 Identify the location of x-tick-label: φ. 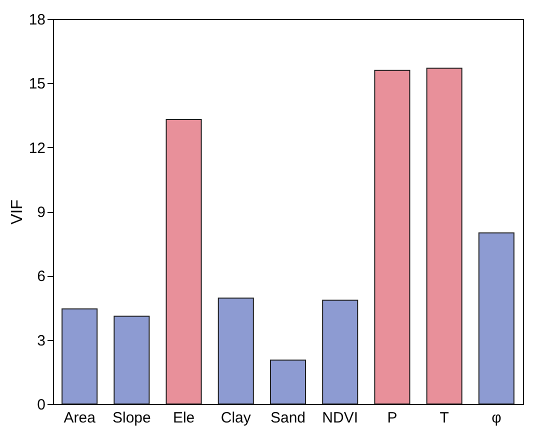
(497, 418).